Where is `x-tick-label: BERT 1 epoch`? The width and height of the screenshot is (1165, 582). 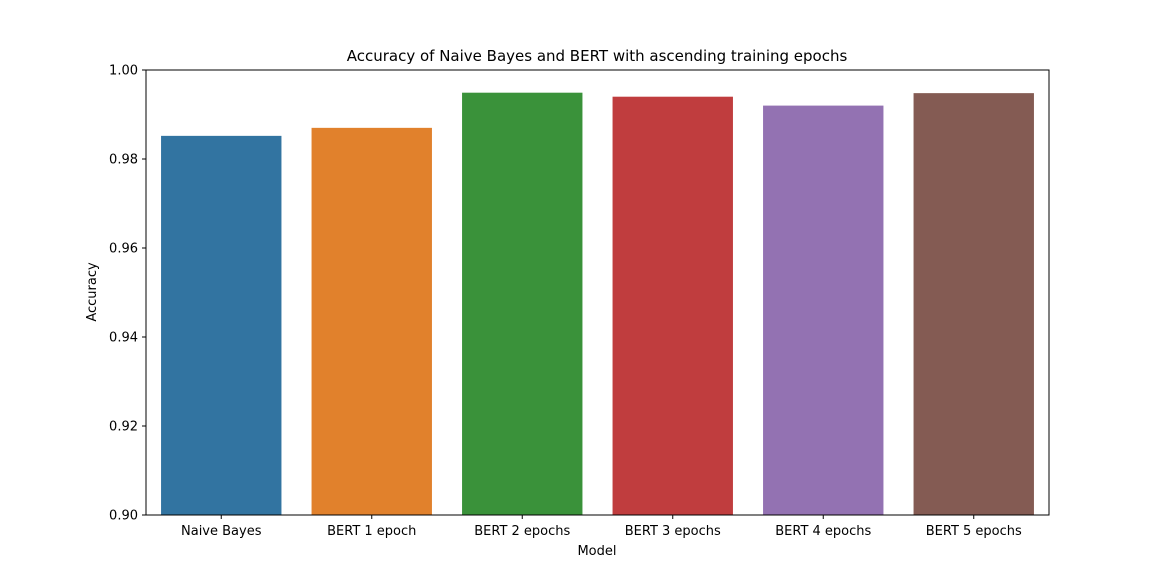
x-tick-label: BERT 1 epoch is located at coordinates (371, 531).